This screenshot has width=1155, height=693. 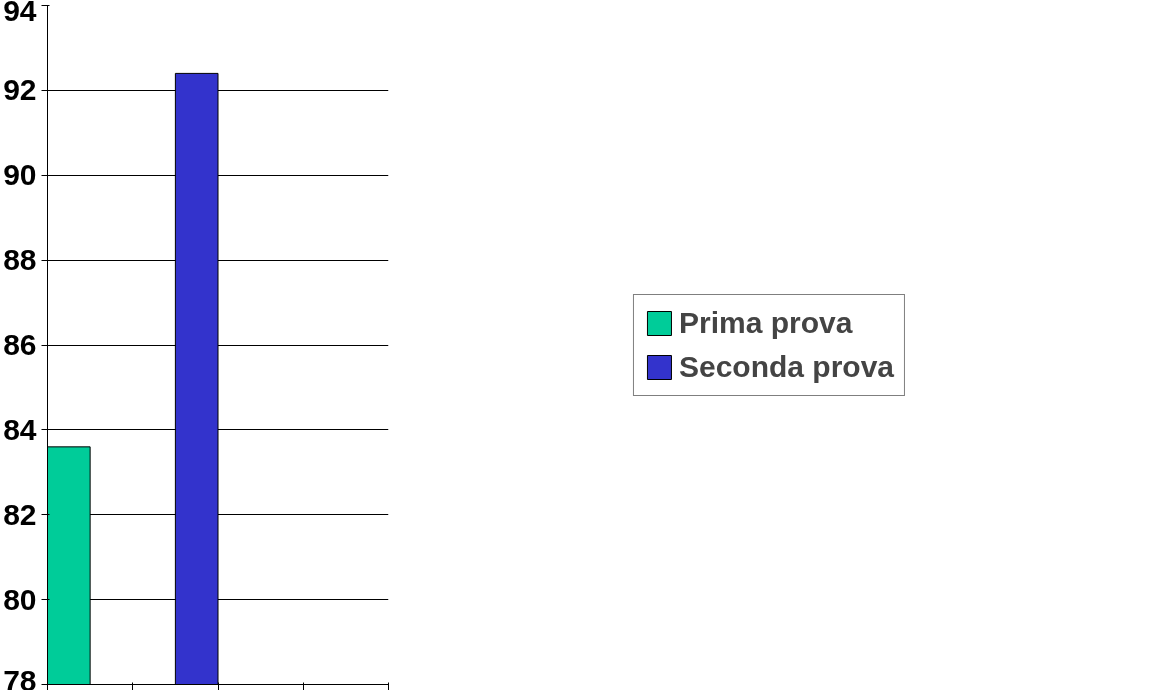 What do you see at coordinates (20, 175) in the screenshot?
I see `y-tick-label: 90` at bounding box center [20, 175].